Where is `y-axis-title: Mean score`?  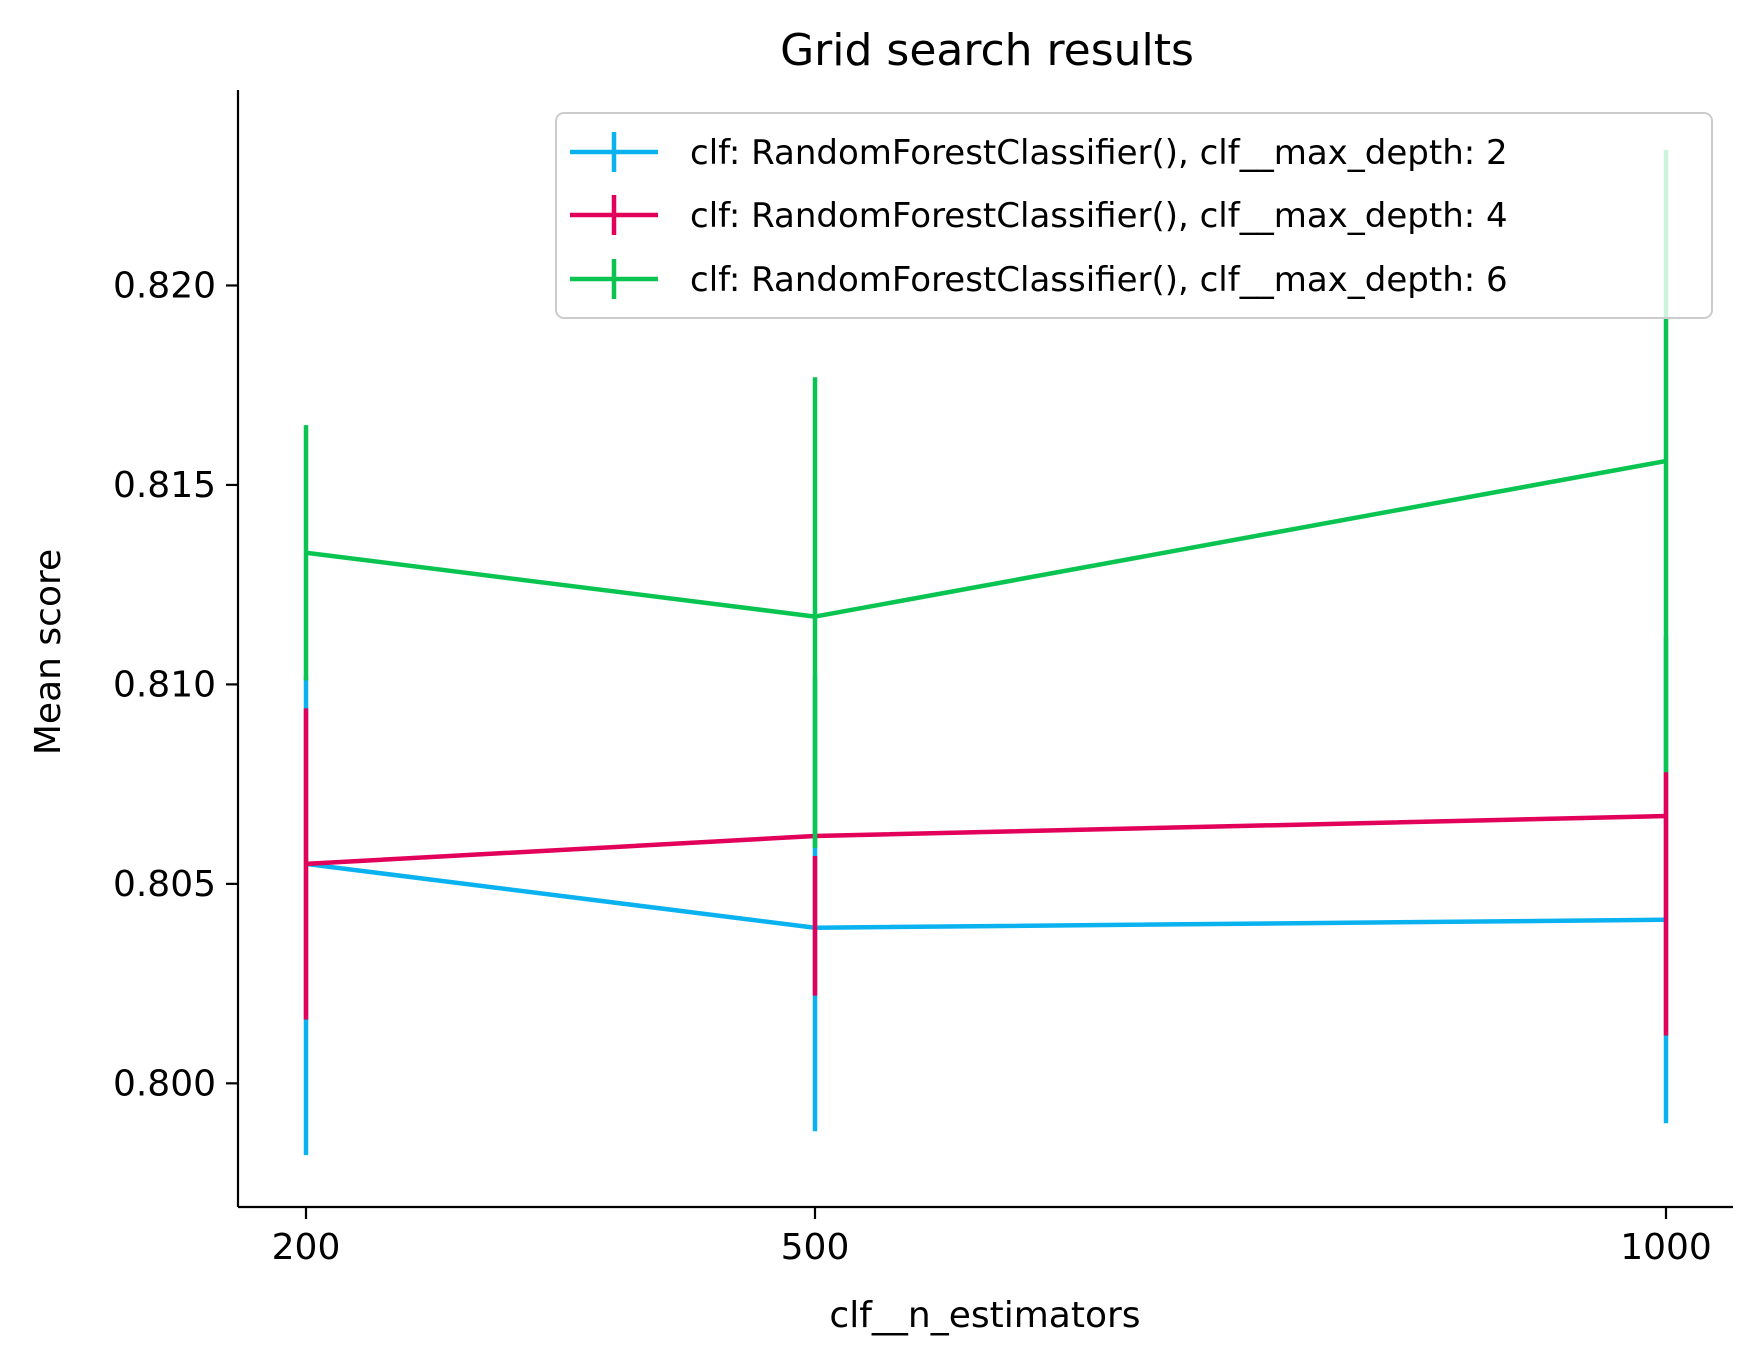
y-axis-title: Mean score is located at coordinates (48, 652).